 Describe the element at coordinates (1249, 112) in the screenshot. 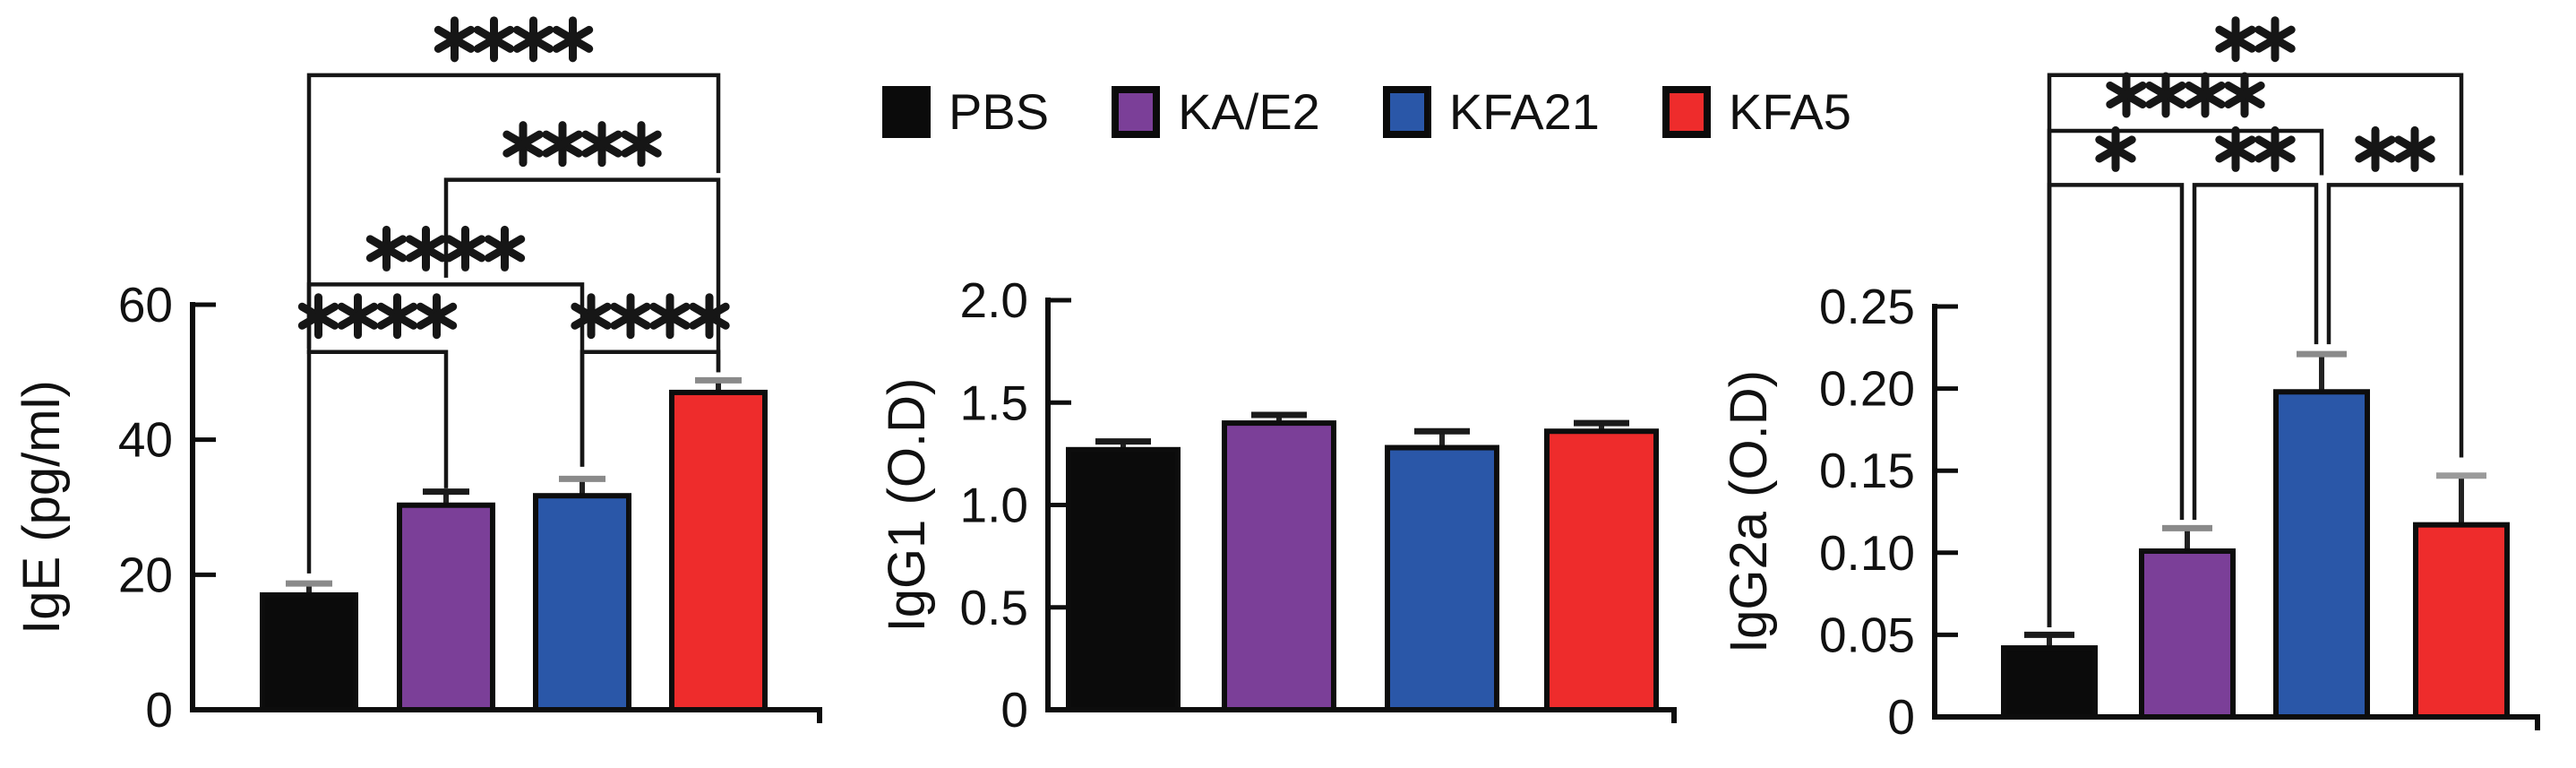

I see `legend-label-ka-e2: KA/E2` at that location.